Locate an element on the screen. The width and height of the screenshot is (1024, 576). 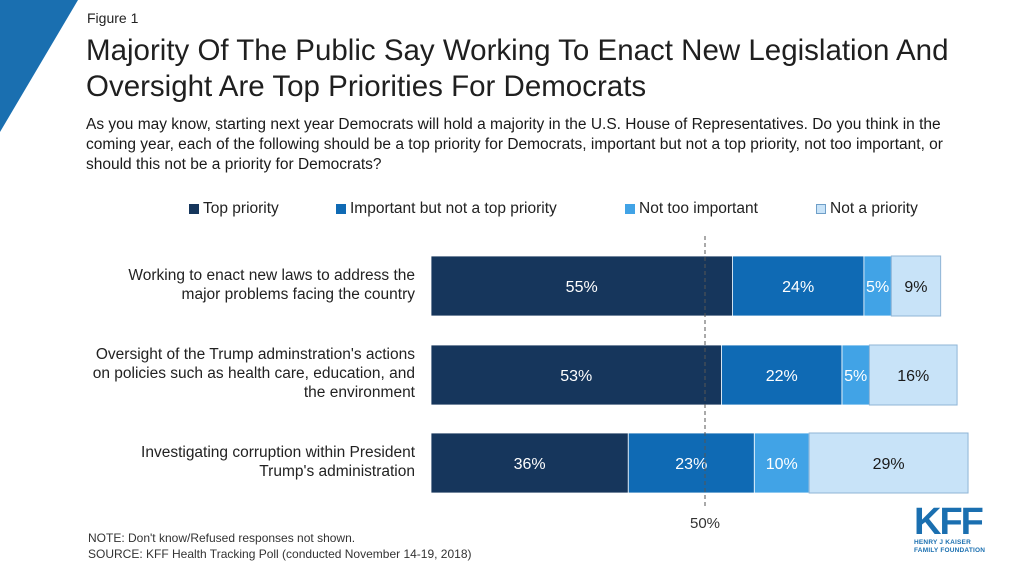
bar-corruption-important is located at coordinates (691, 463).